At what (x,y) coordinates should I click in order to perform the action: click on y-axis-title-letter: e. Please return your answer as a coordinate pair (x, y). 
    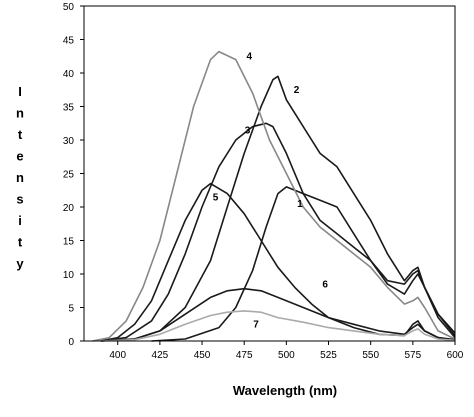
    Looking at the image, I should click on (19, 156).